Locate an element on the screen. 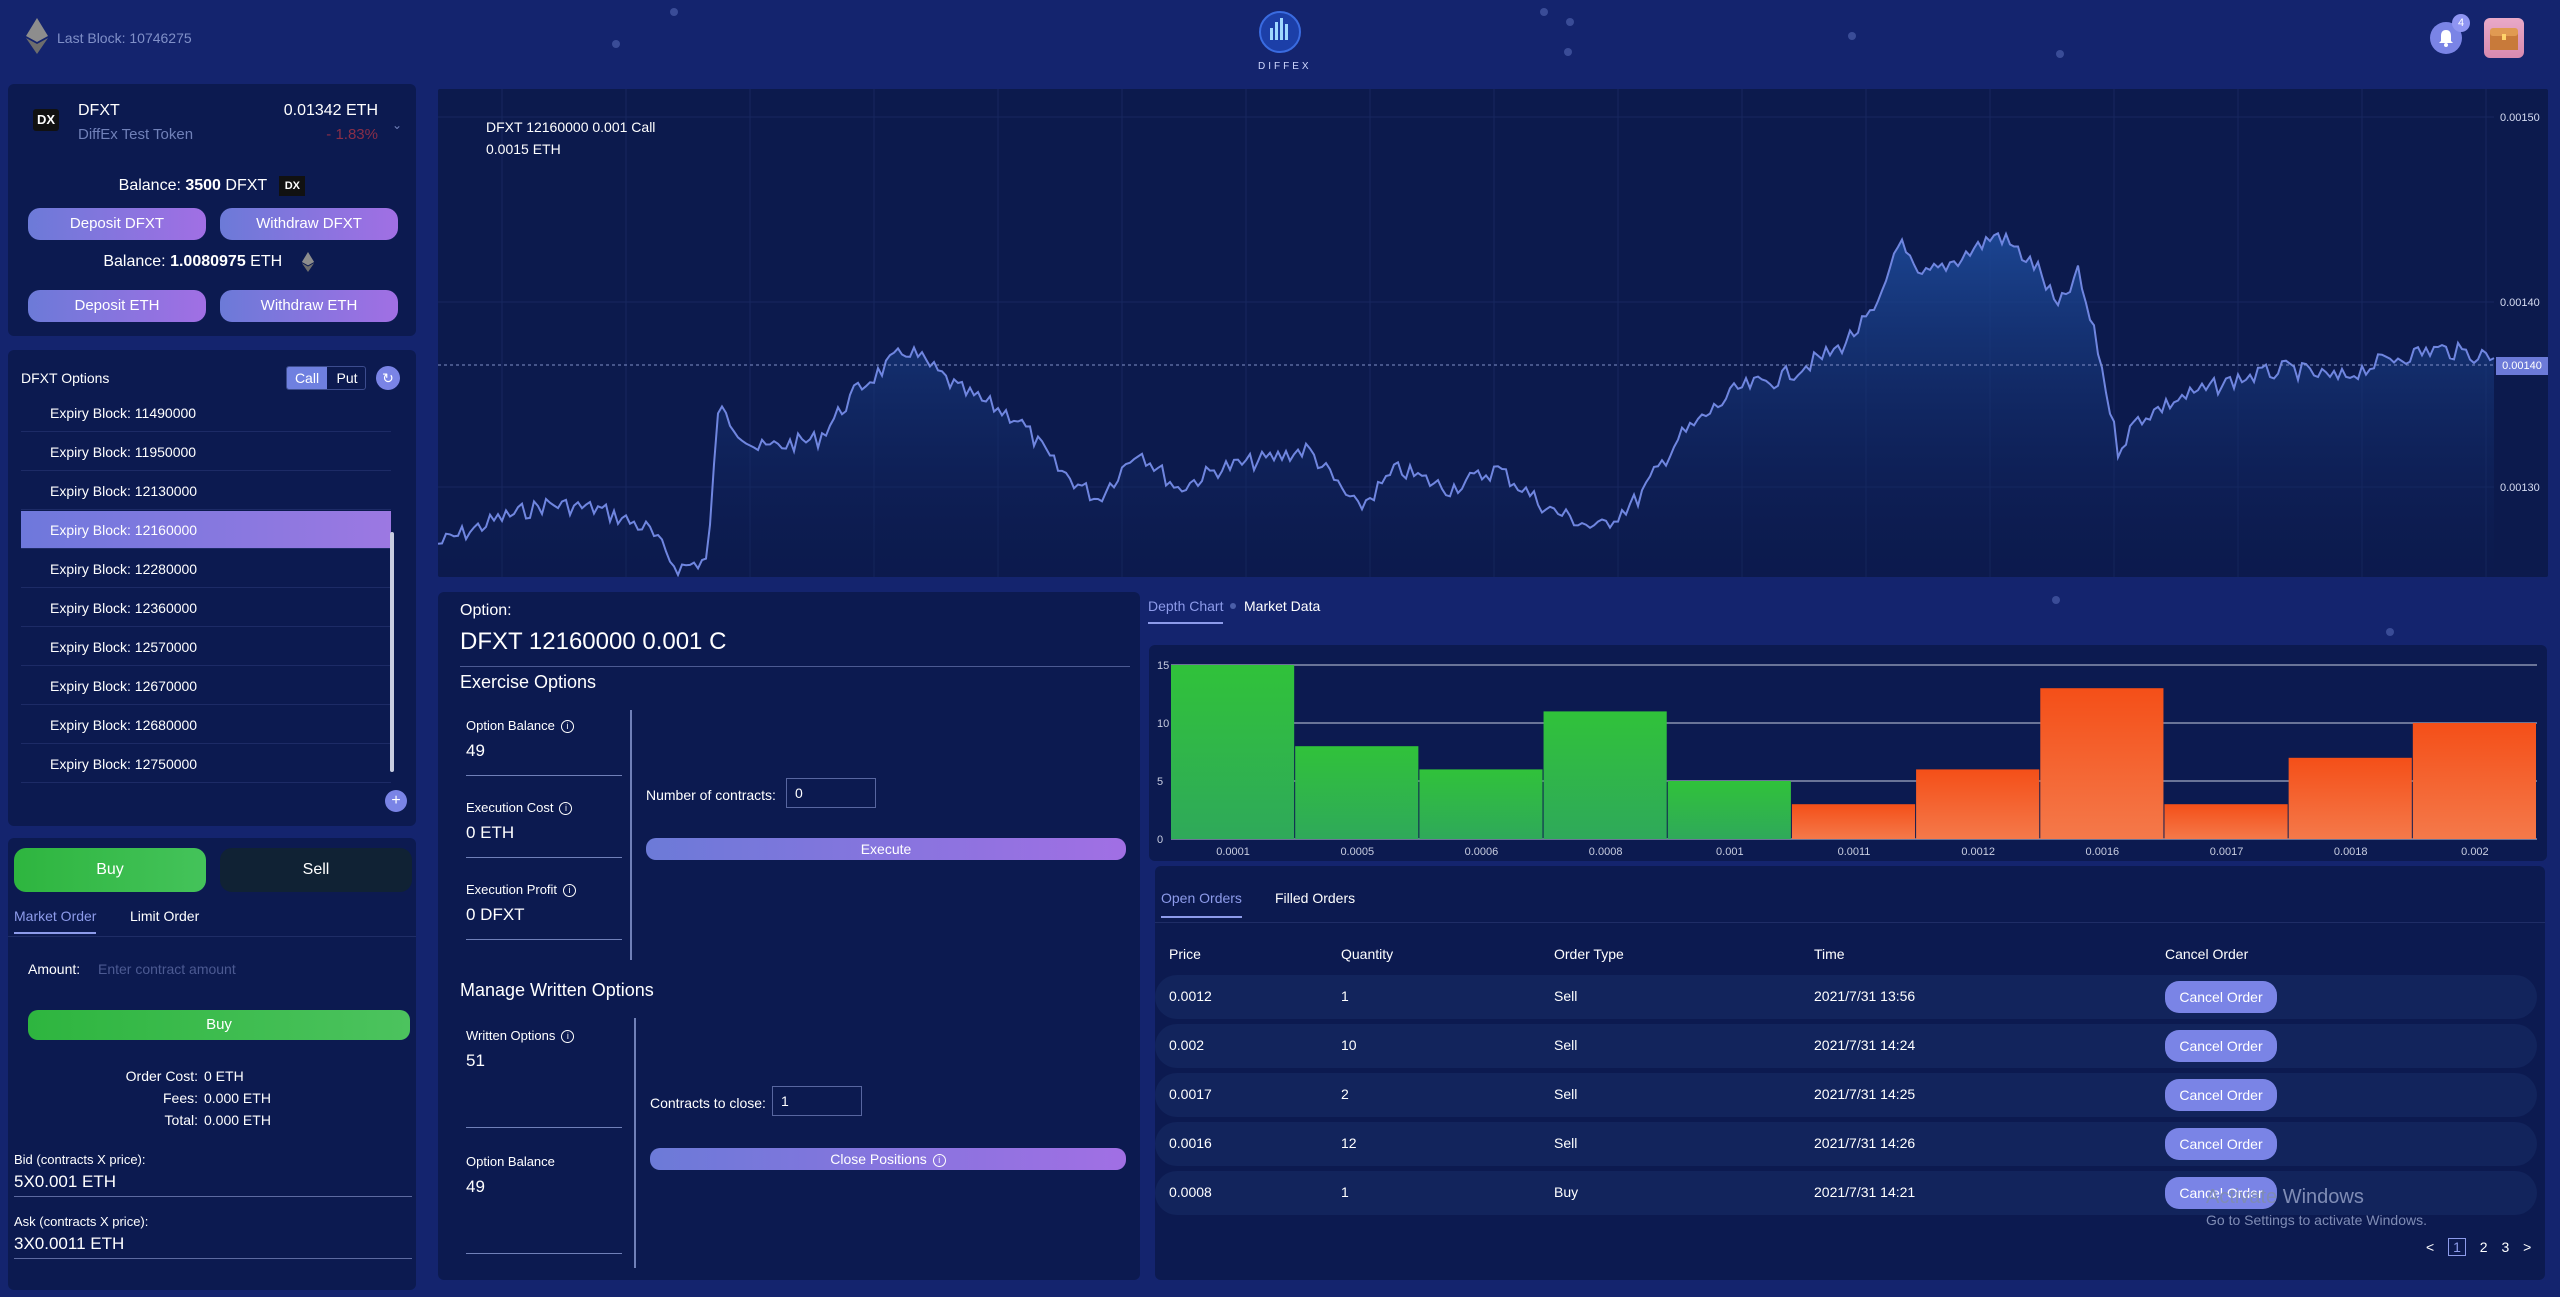  tab-filled-orders: Filled Orders is located at coordinates (1315, 898).